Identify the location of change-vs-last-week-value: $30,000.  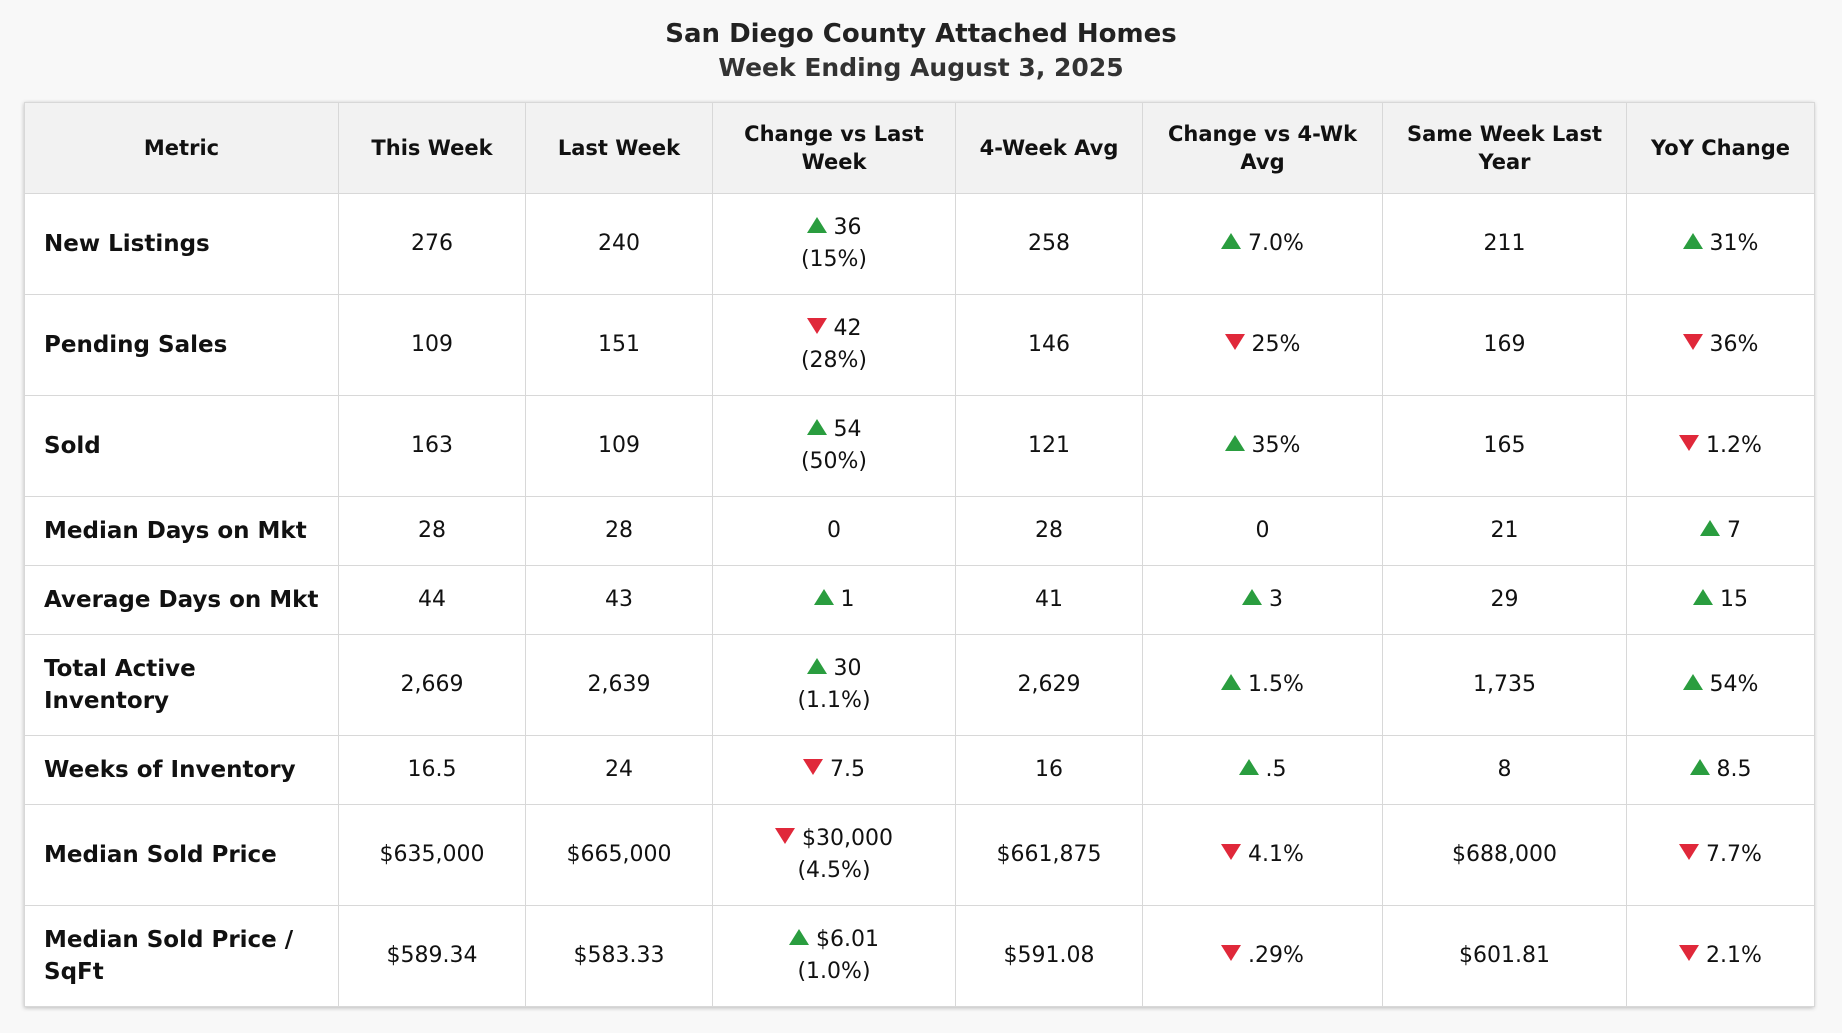
(834, 839).